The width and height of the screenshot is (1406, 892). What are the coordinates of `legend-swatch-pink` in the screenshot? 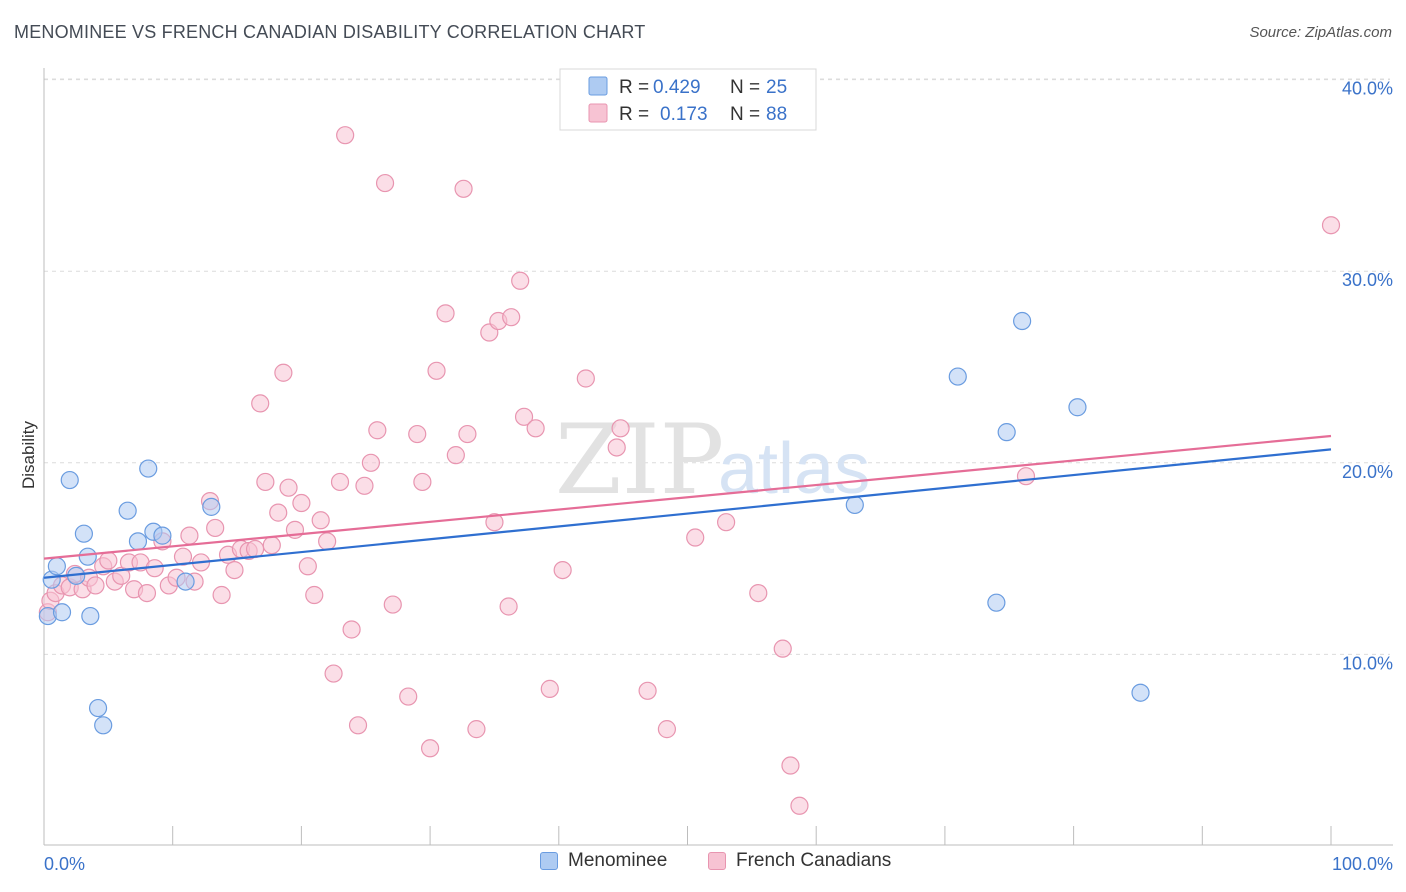 It's located at (717, 861).